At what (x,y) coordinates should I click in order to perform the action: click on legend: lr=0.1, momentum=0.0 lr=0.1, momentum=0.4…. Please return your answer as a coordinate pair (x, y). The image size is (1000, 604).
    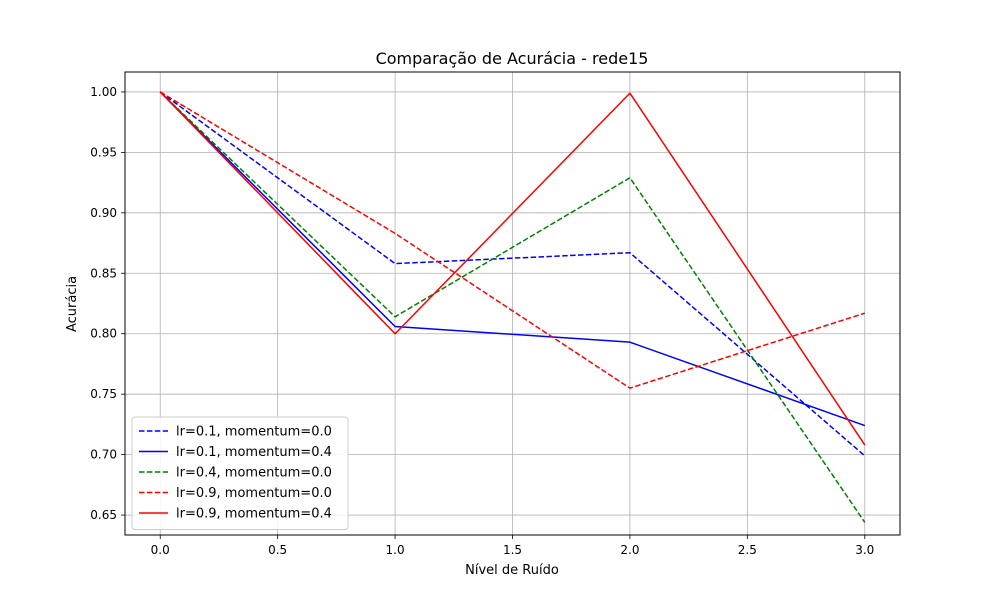
    Looking at the image, I should click on (240, 473).